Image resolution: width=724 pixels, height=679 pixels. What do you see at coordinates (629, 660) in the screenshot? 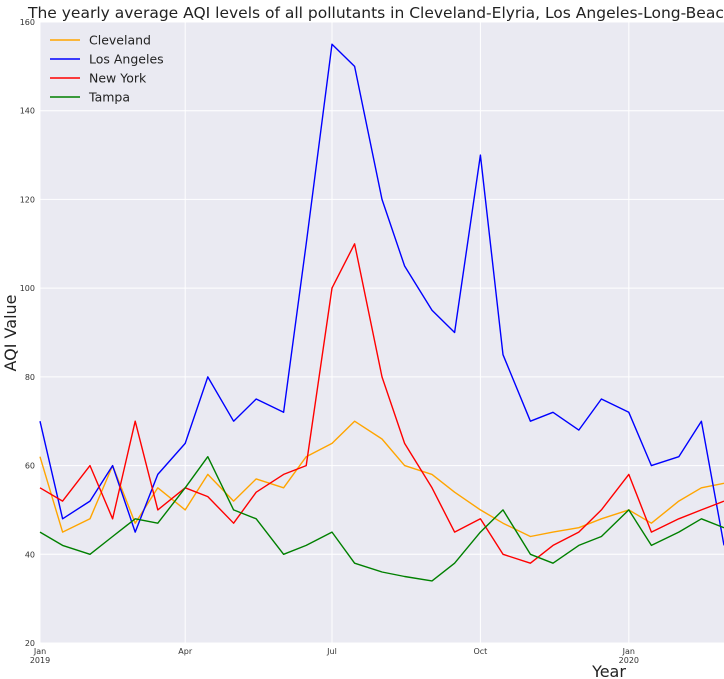
I see `x-tick-sublabel: 2020` at bounding box center [629, 660].